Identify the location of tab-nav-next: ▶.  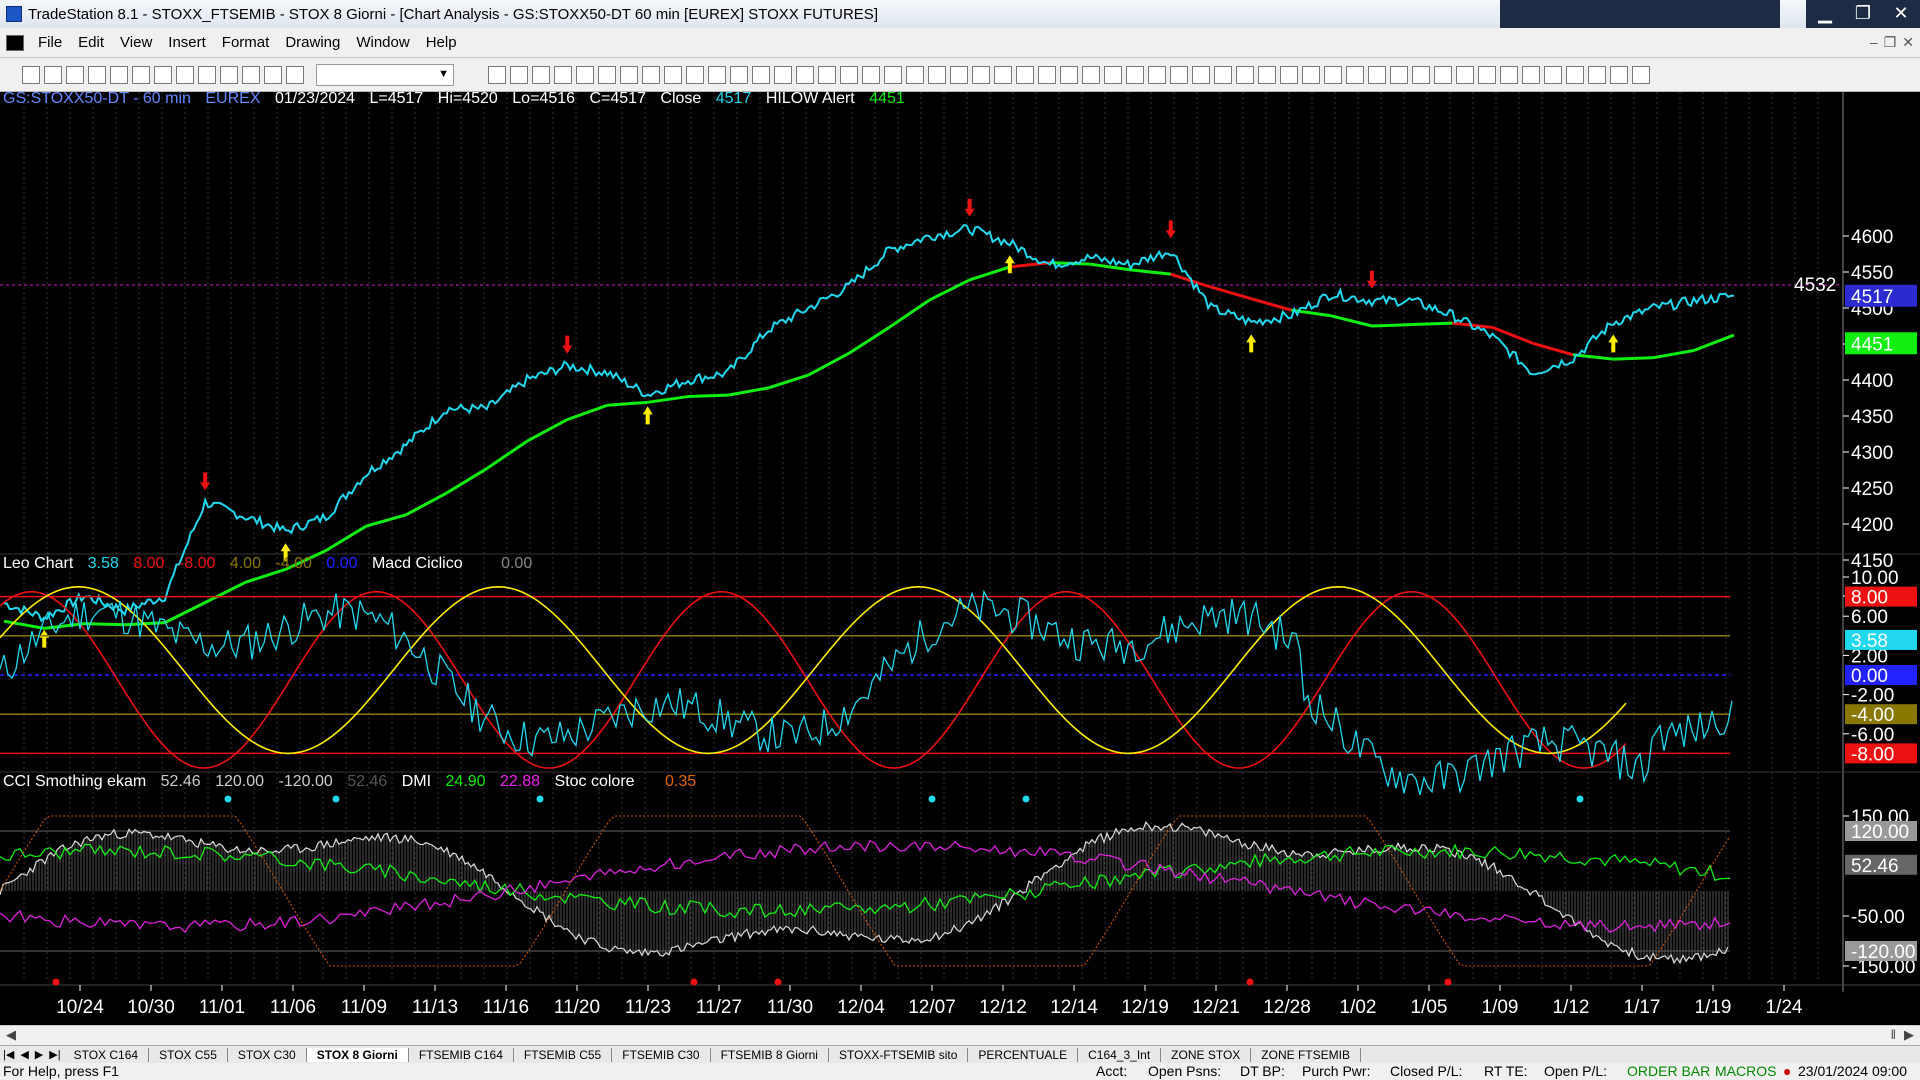
(39, 1055).